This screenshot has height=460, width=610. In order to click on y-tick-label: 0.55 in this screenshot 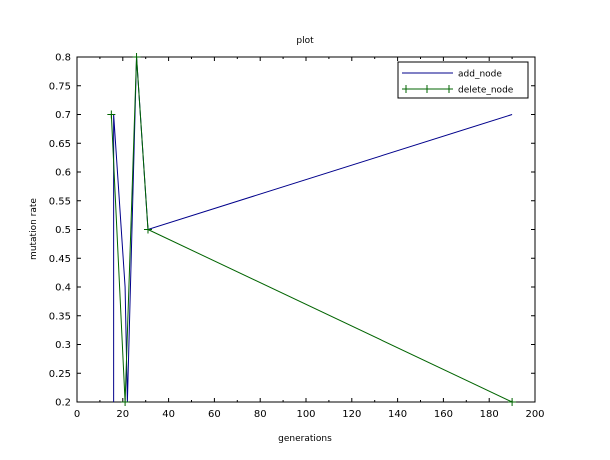, I will do `click(60, 201)`.